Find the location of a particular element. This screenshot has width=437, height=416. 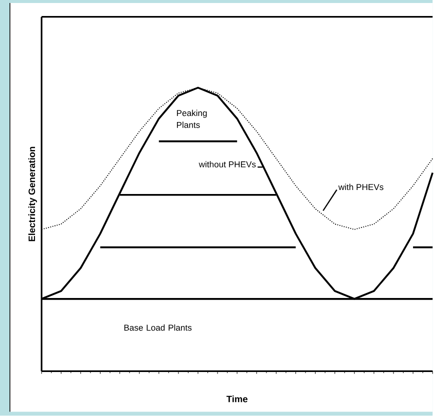

text: with PHEVs is located at coordinates (361, 187).